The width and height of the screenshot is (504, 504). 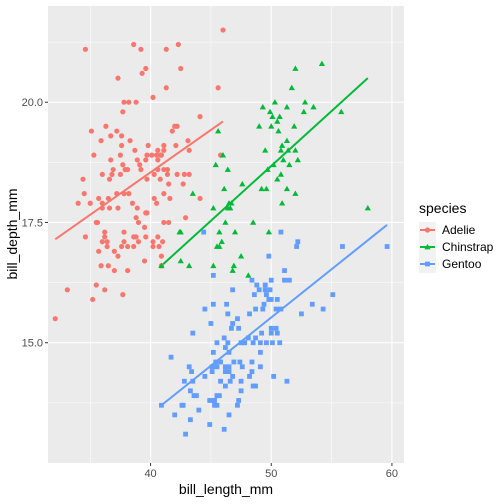 I want to click on adelie-trend-line, so click(x=139, y=180).